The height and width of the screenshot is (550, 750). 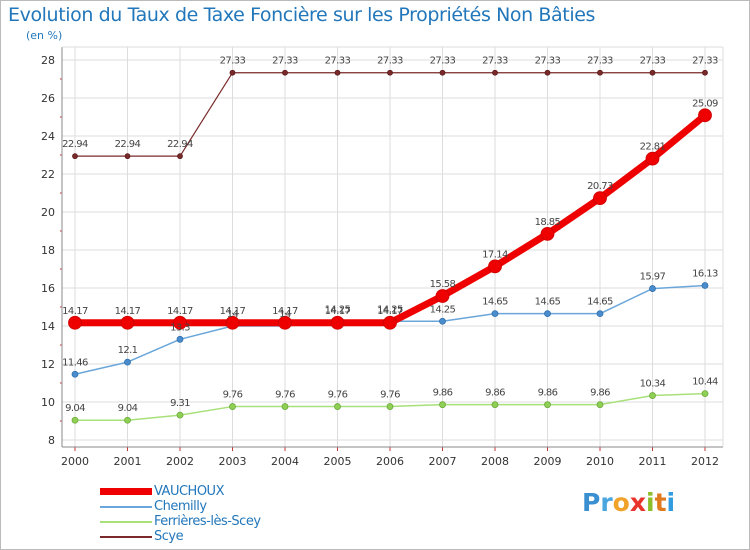 What do you see at coordinates (705, 382) in the screenshot?
I see `data-label-ferrieres-les-scey: 10.44` at bounding box center [705, 382].